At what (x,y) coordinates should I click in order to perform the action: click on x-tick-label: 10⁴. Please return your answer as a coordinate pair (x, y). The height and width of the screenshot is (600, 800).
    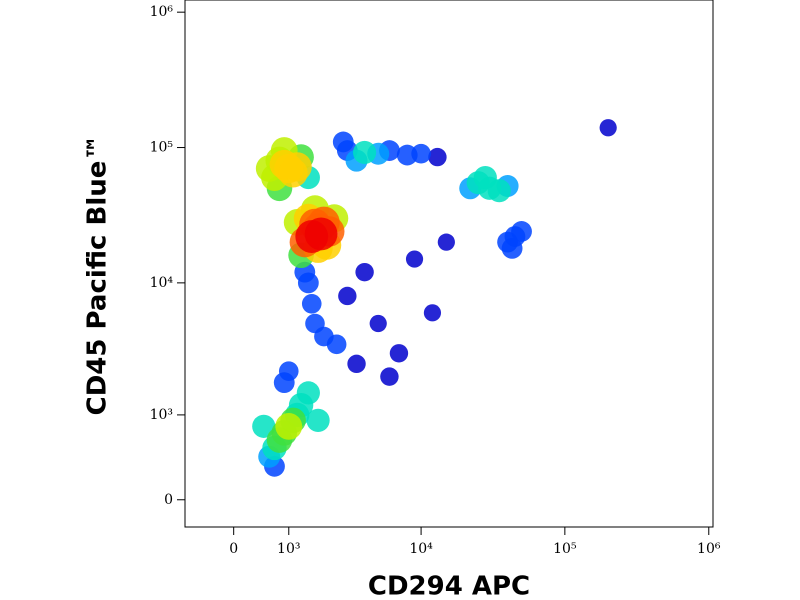
    Looking at the image, I should click on (421, 549).